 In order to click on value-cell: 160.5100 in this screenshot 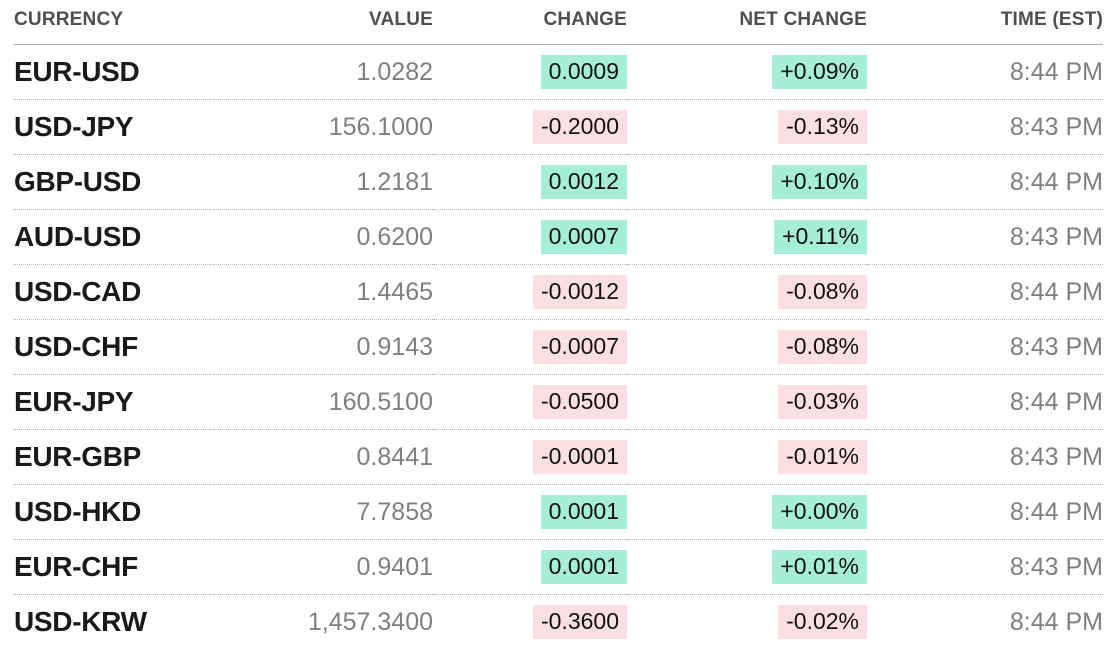, I will do `click(323, 402)`.